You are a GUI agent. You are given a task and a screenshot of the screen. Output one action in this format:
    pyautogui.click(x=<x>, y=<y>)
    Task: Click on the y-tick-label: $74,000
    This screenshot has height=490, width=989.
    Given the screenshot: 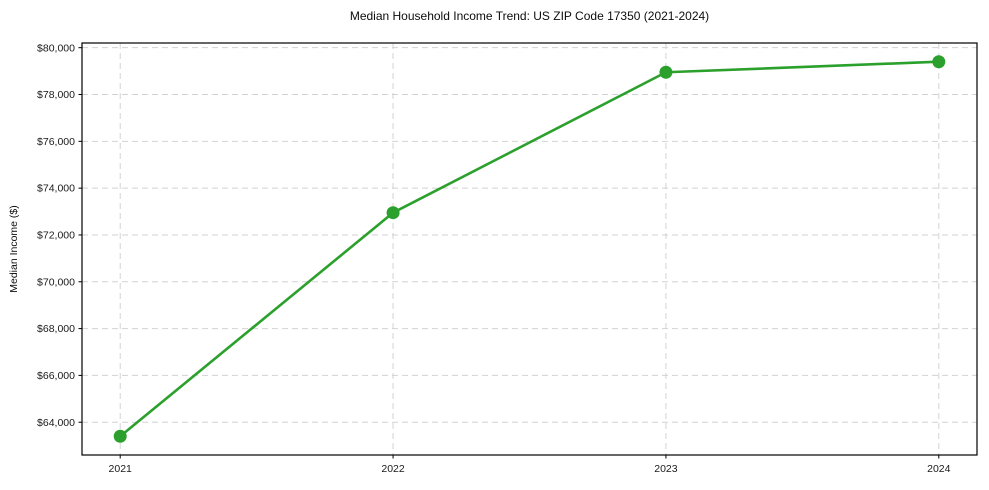 What is the action you would take?
    pyautogui.click(x=56, y=189)
    